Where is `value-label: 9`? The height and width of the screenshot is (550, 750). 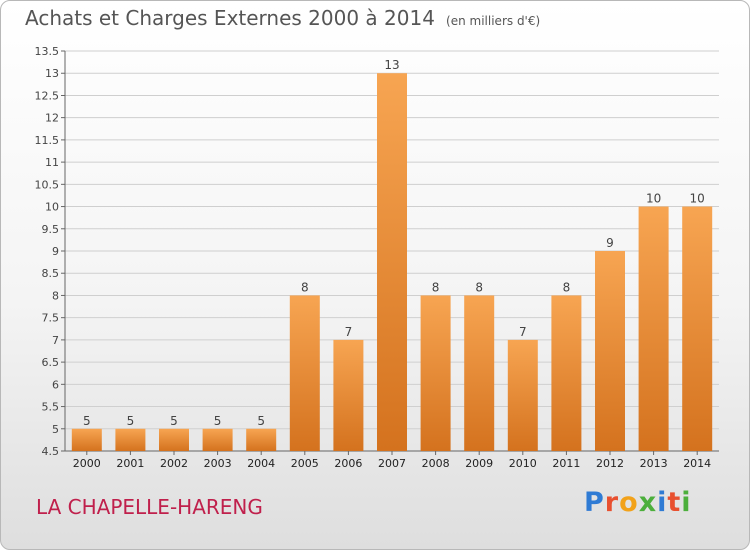 value-label: 9 is located at coordinates (610, 243).